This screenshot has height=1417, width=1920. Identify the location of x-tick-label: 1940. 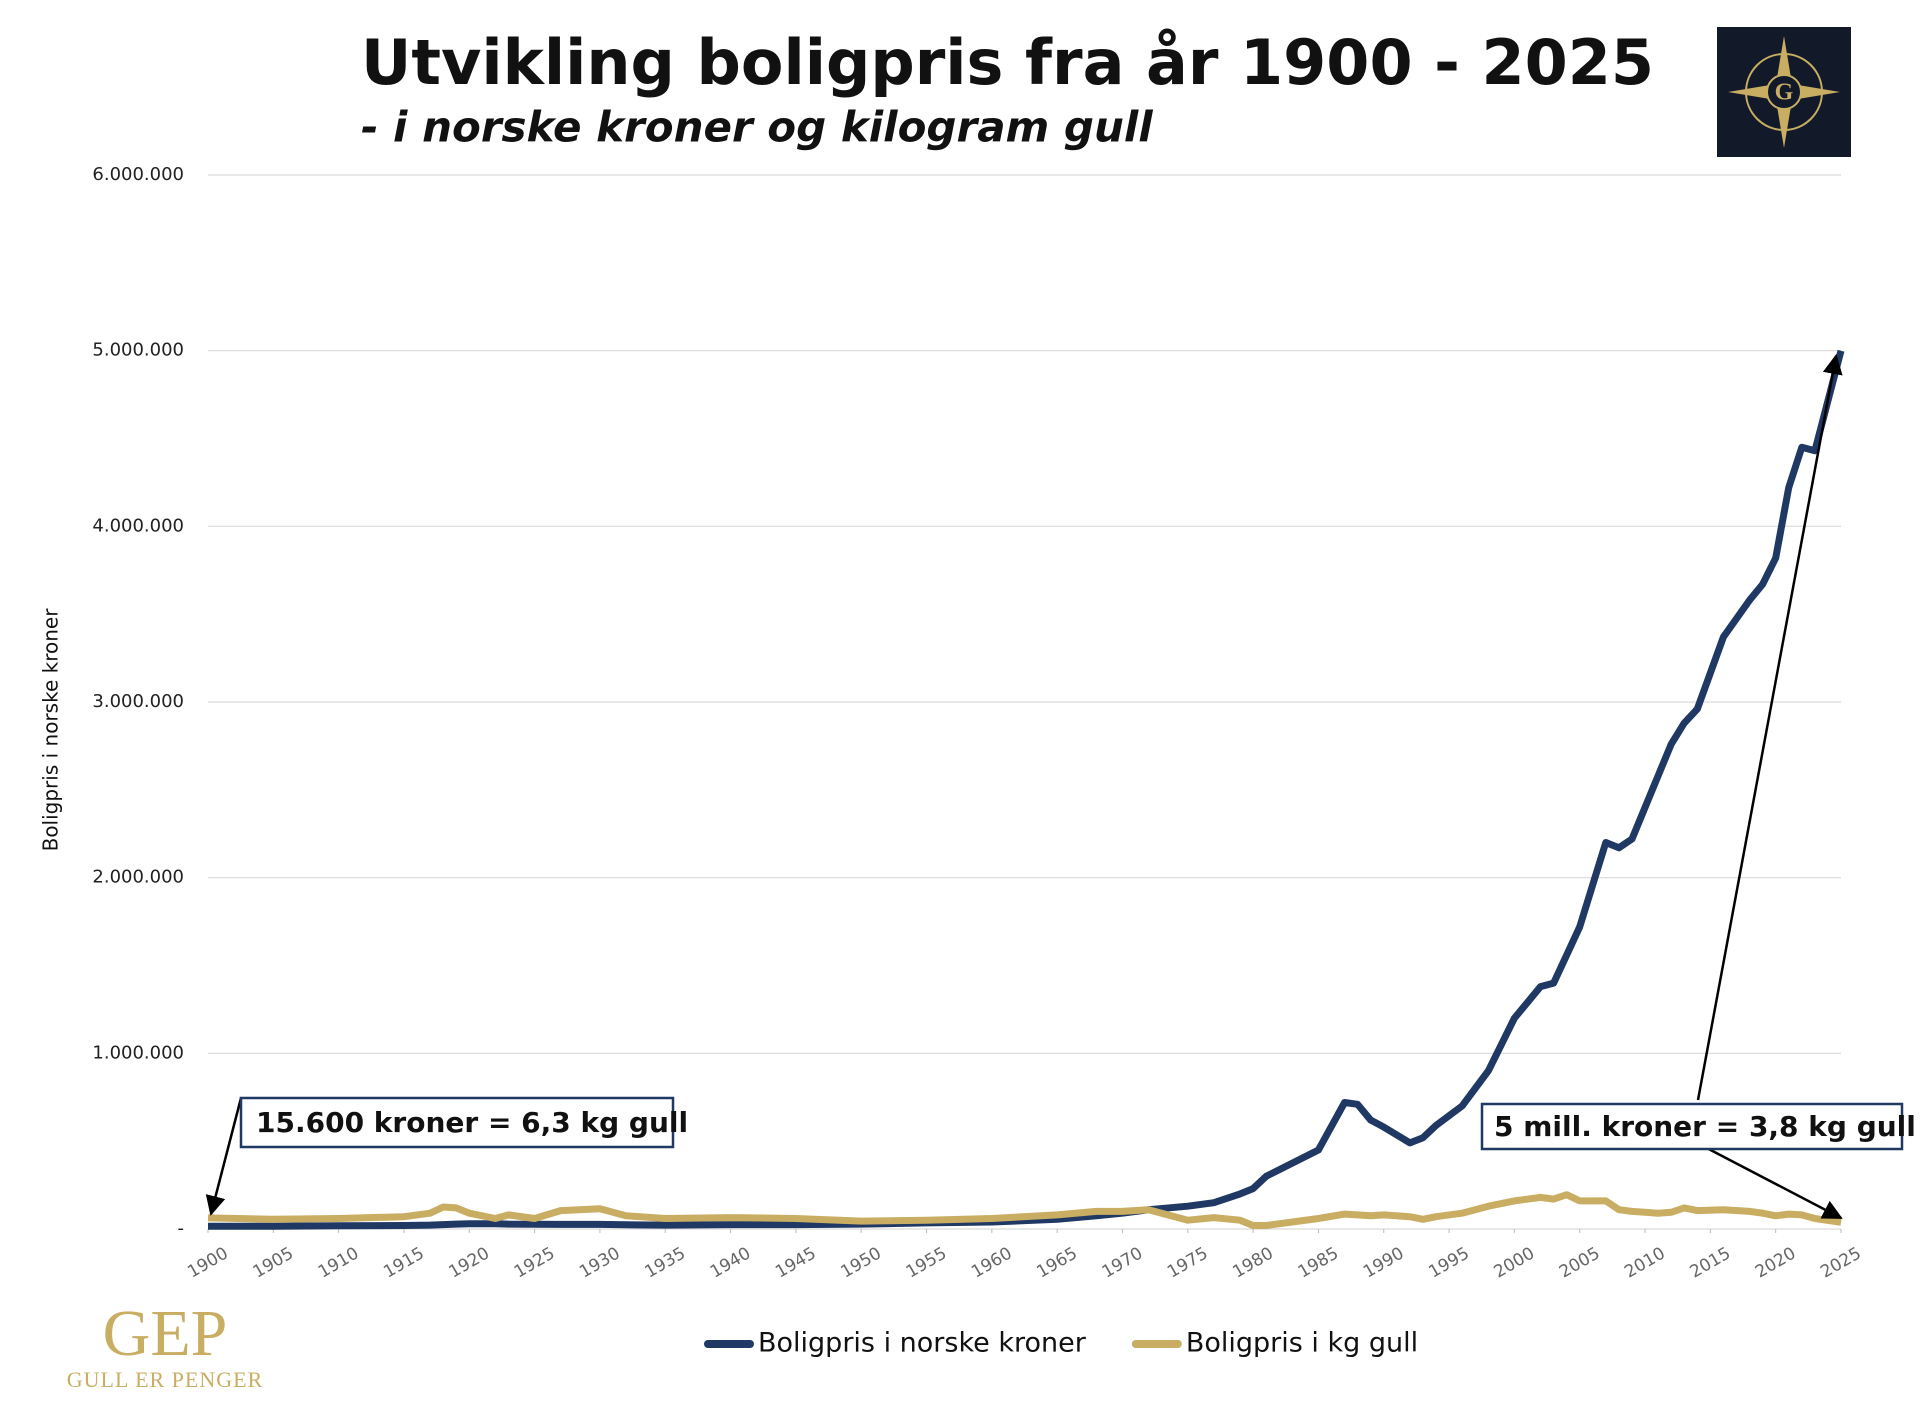
(730, 1263).